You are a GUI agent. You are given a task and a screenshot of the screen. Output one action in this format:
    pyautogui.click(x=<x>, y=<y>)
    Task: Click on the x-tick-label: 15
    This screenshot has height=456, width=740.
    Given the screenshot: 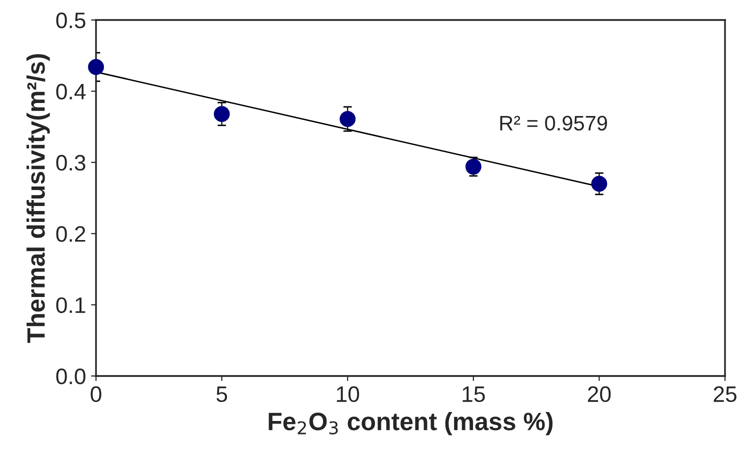 What is the action you would take?
    pyautogui.click(x=473, y=394)
    